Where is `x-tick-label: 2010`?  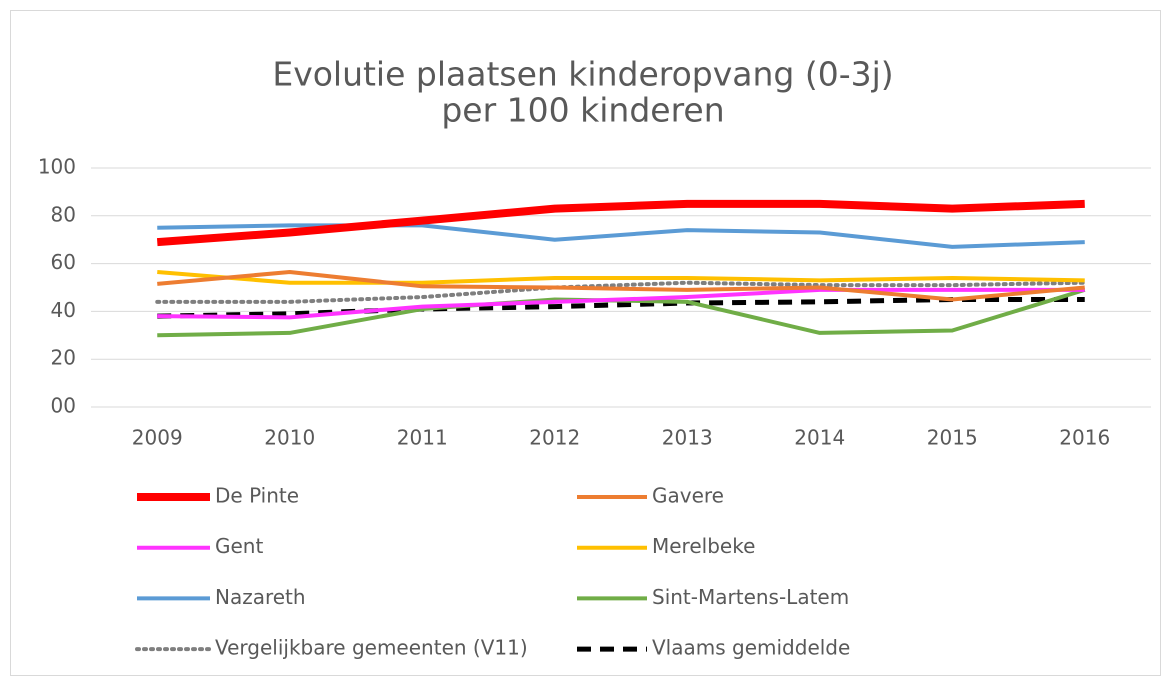 x-tick-label: 2010 is located at coordinates (289, 438).